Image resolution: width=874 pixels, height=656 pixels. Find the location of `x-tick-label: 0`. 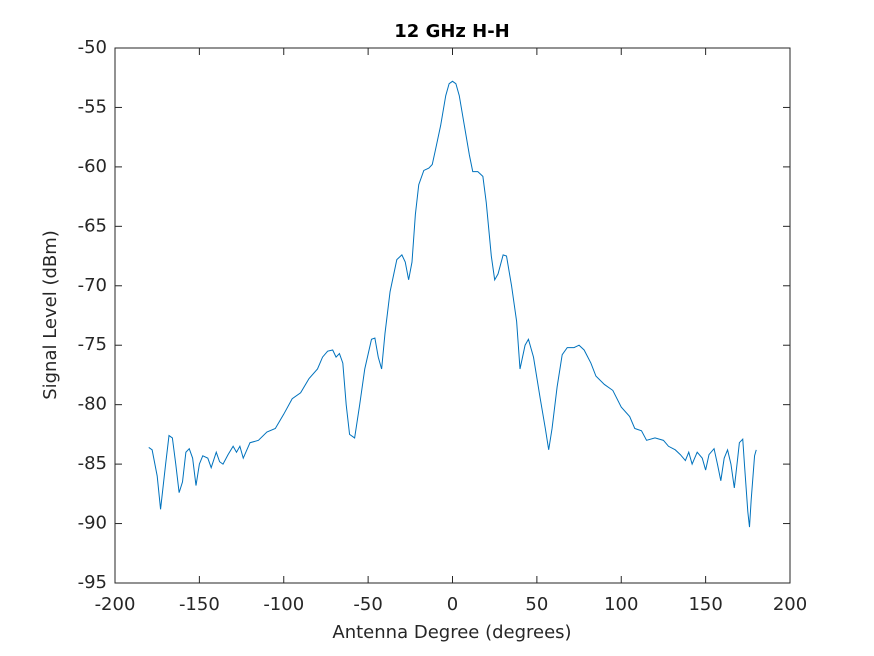

x-tick-label: 0 is located at coordinates (452, 604).